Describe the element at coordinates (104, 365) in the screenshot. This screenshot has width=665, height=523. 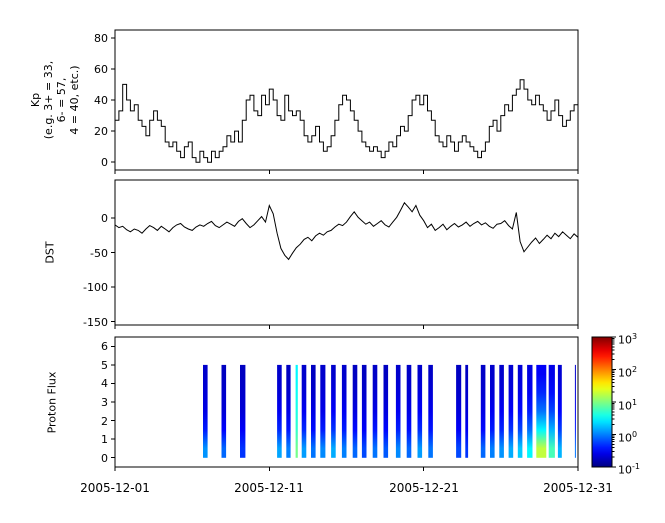
I see `proton-ytick-label: 5` at that location.